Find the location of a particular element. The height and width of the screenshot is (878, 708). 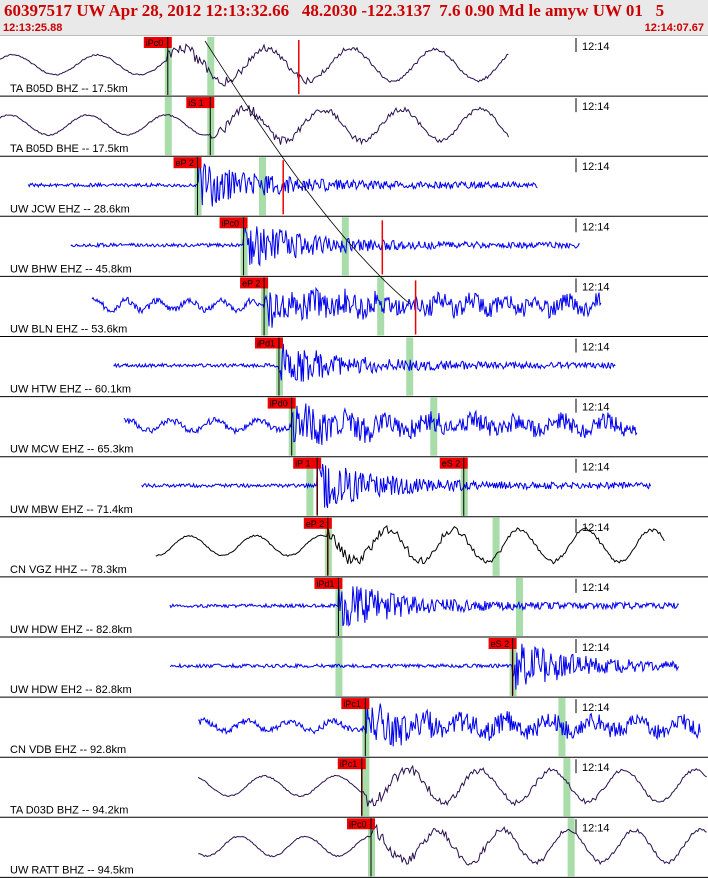

window-start-time: 12:13:25.88 is located at coordinates (33, 28).